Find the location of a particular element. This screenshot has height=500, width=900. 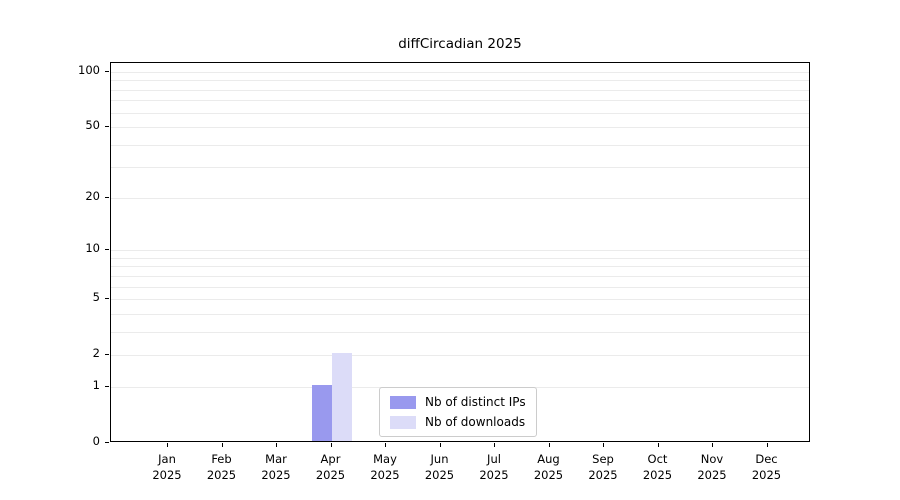

x-tick-month: Oct is located at coordinates (657, 459).